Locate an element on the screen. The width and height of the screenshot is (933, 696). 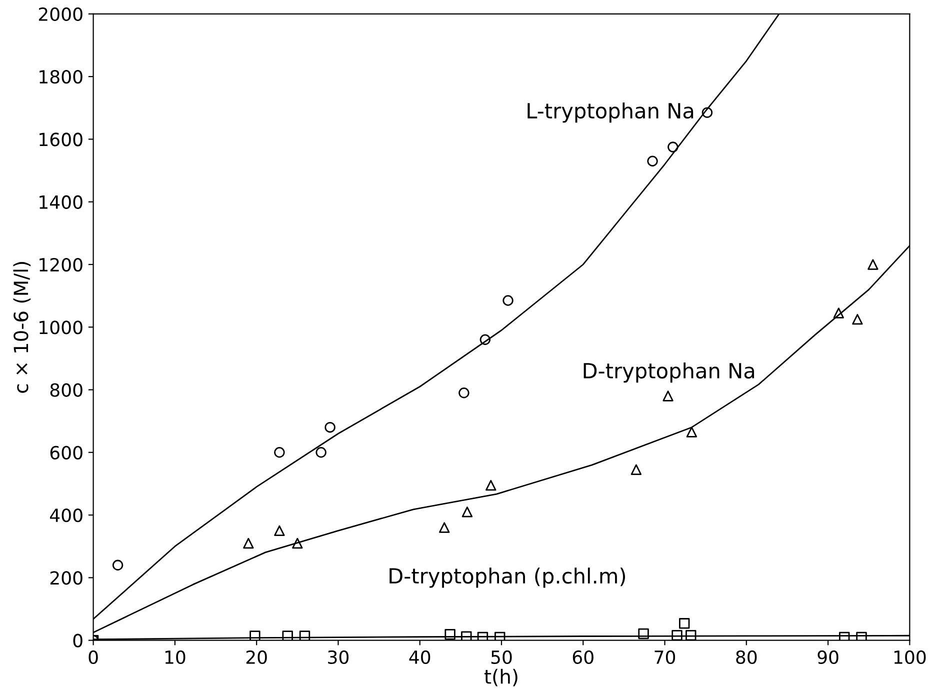
y-tick-label: 400 is located at coordinates (66, 515).